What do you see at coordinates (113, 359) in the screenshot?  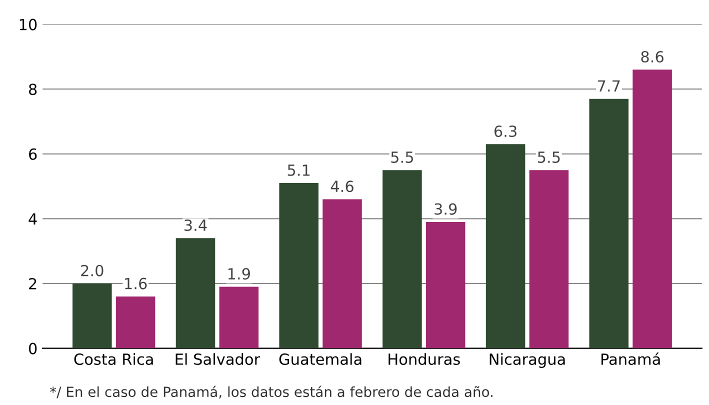 I see `x-tick-label: Costa Rica` at bounding box center [113, 359].